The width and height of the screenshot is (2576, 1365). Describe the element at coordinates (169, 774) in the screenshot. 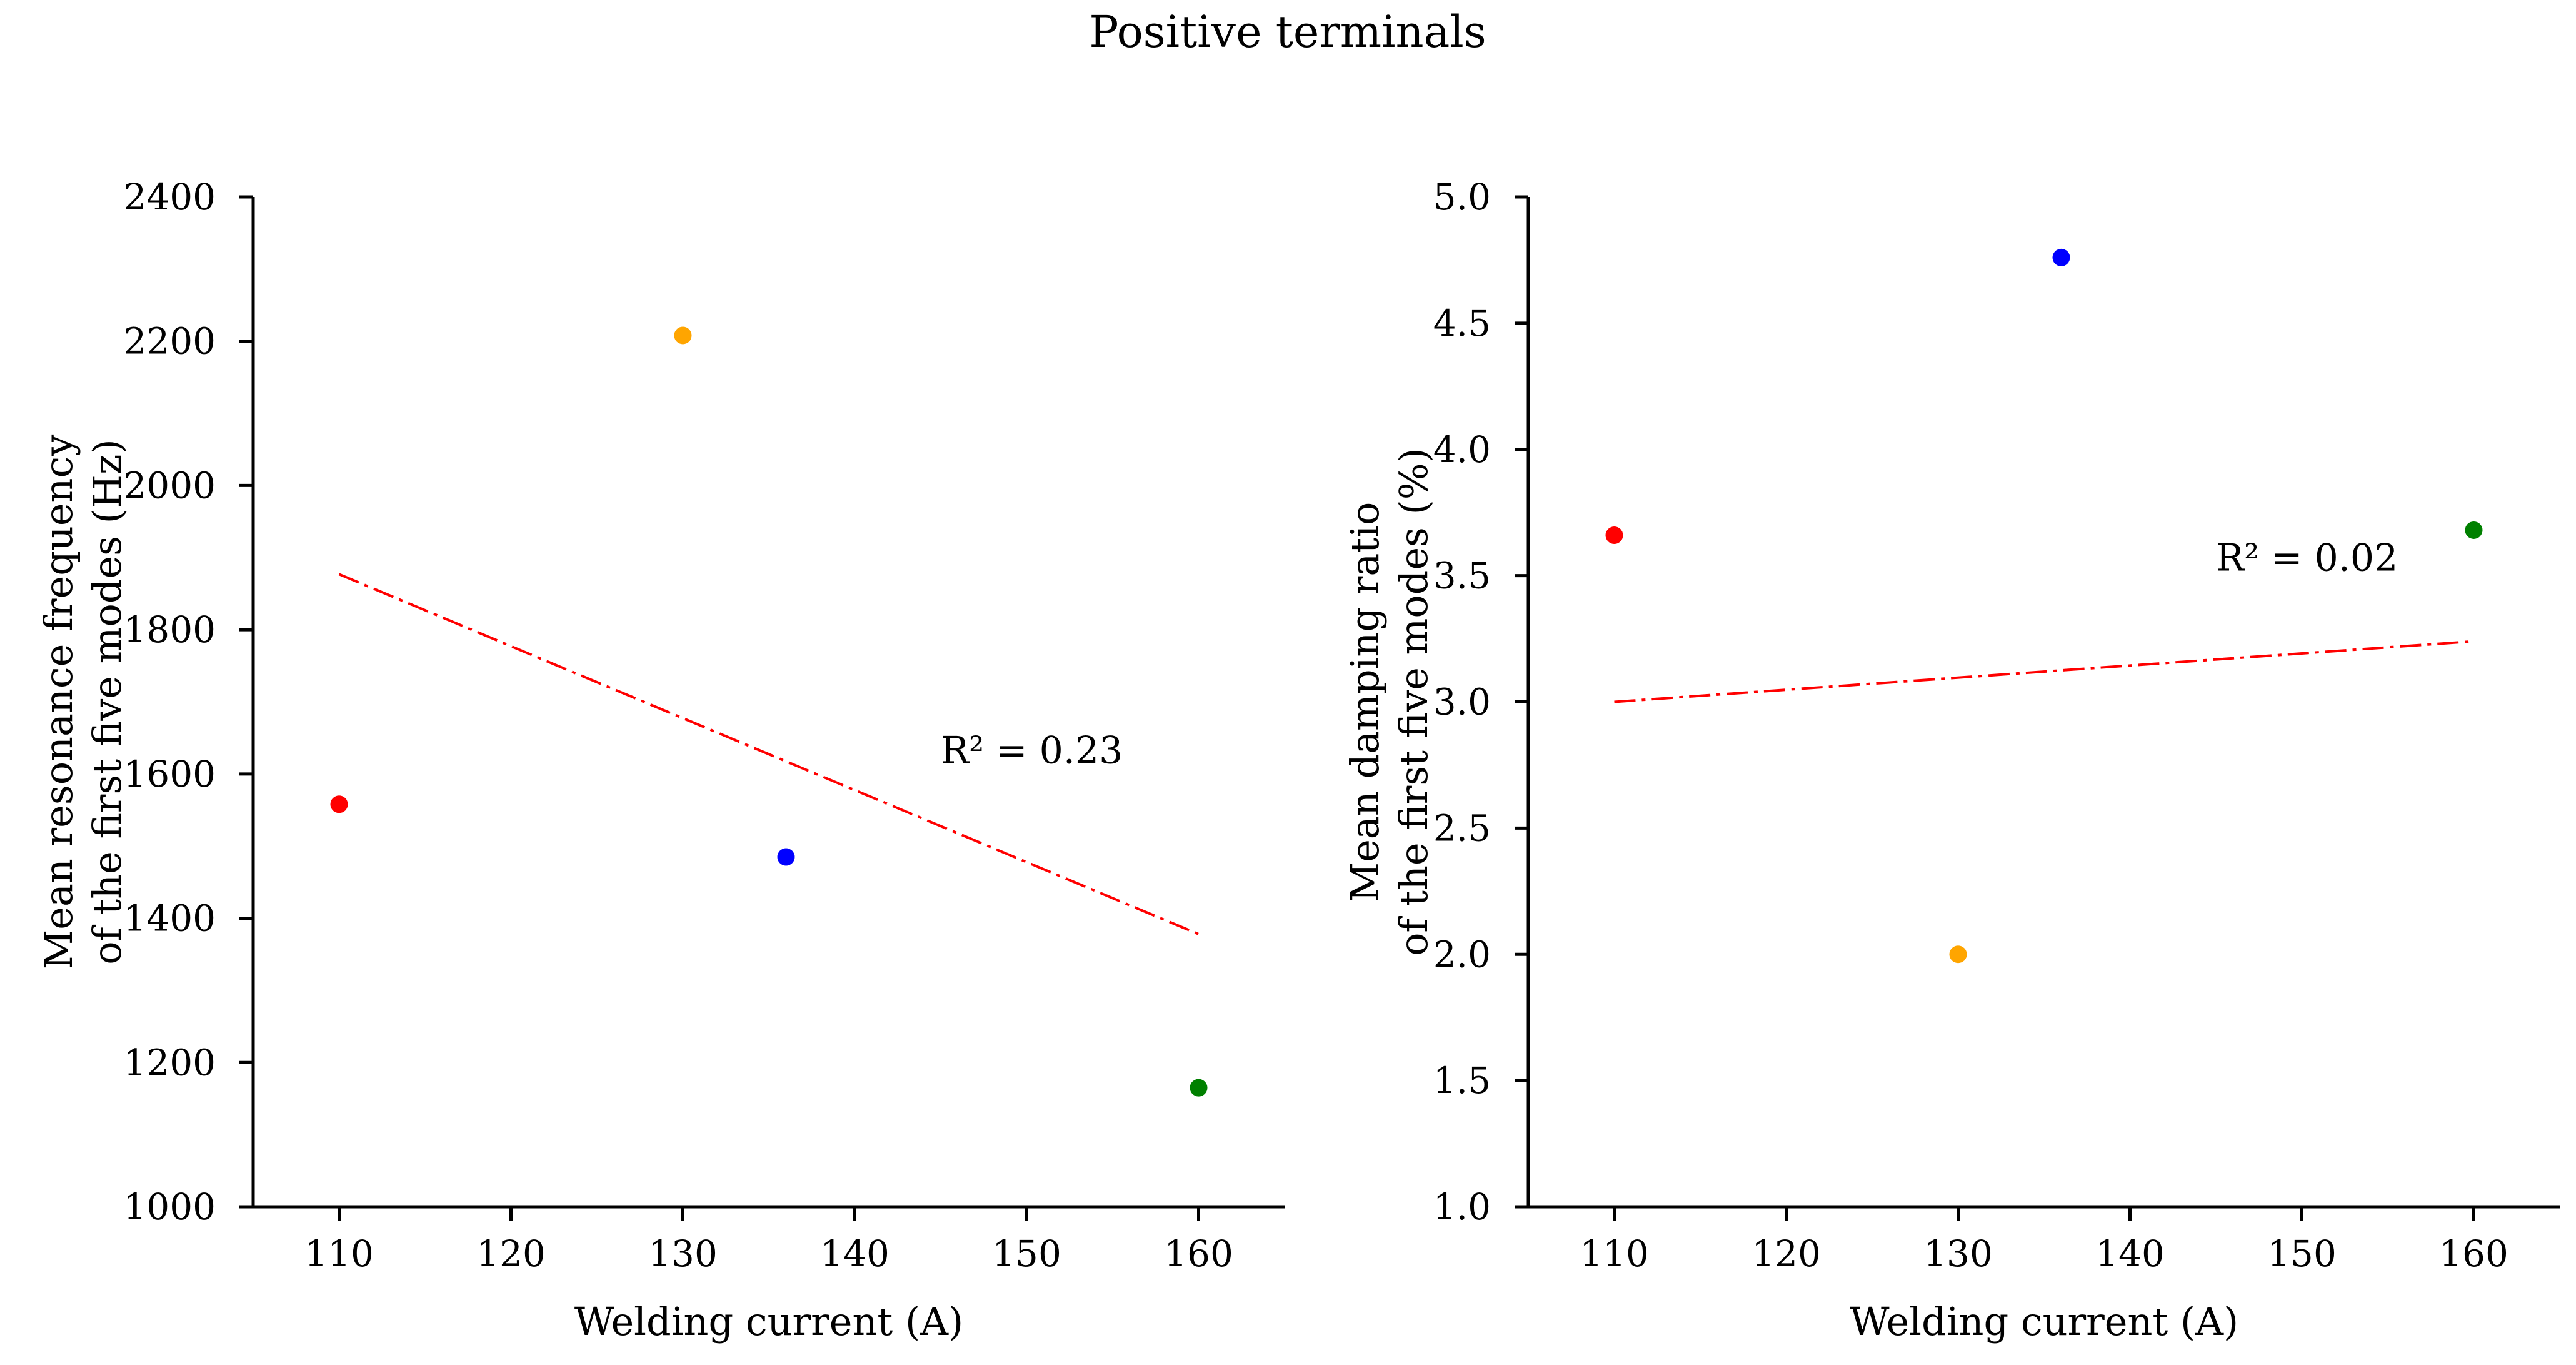

I see `y-tick-label: 1600` at that location.